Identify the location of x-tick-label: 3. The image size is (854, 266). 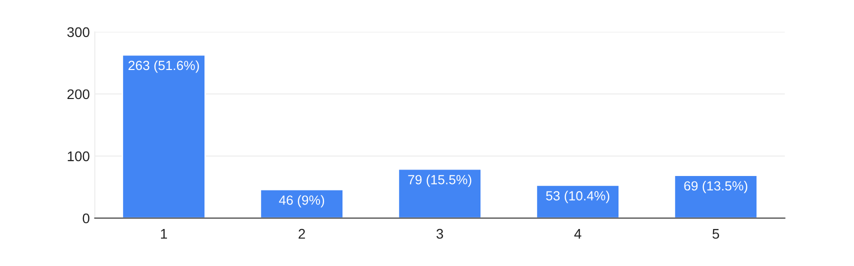
(440, 233).